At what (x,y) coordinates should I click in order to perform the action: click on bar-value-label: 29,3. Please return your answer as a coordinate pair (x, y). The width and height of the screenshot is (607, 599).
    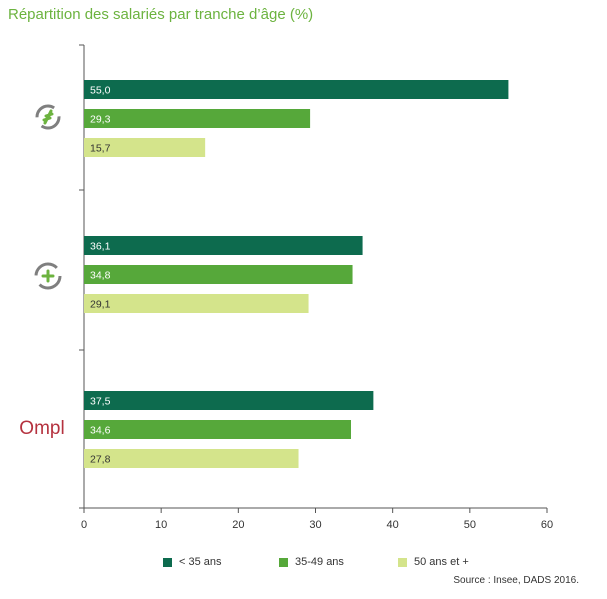
    Looking at the image, I should click on (100, 120).